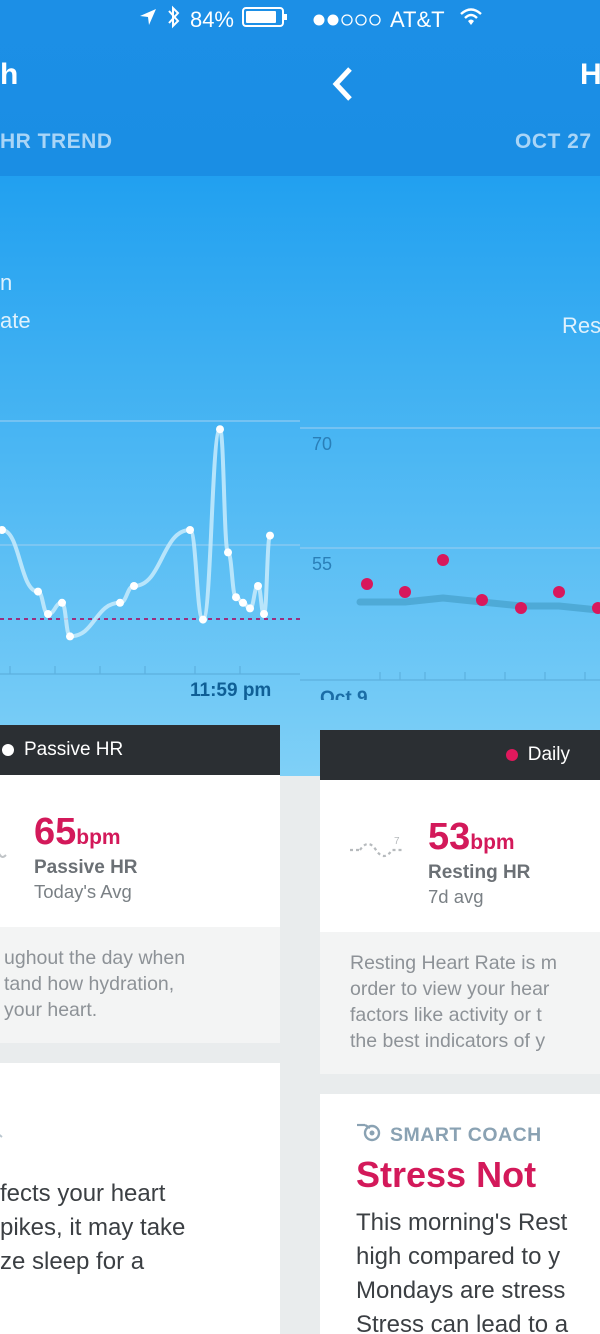  What do you see at coordinates (449, 837) in the screenshot?
I see `metric-value: 53` at bounding box center [449, 837].